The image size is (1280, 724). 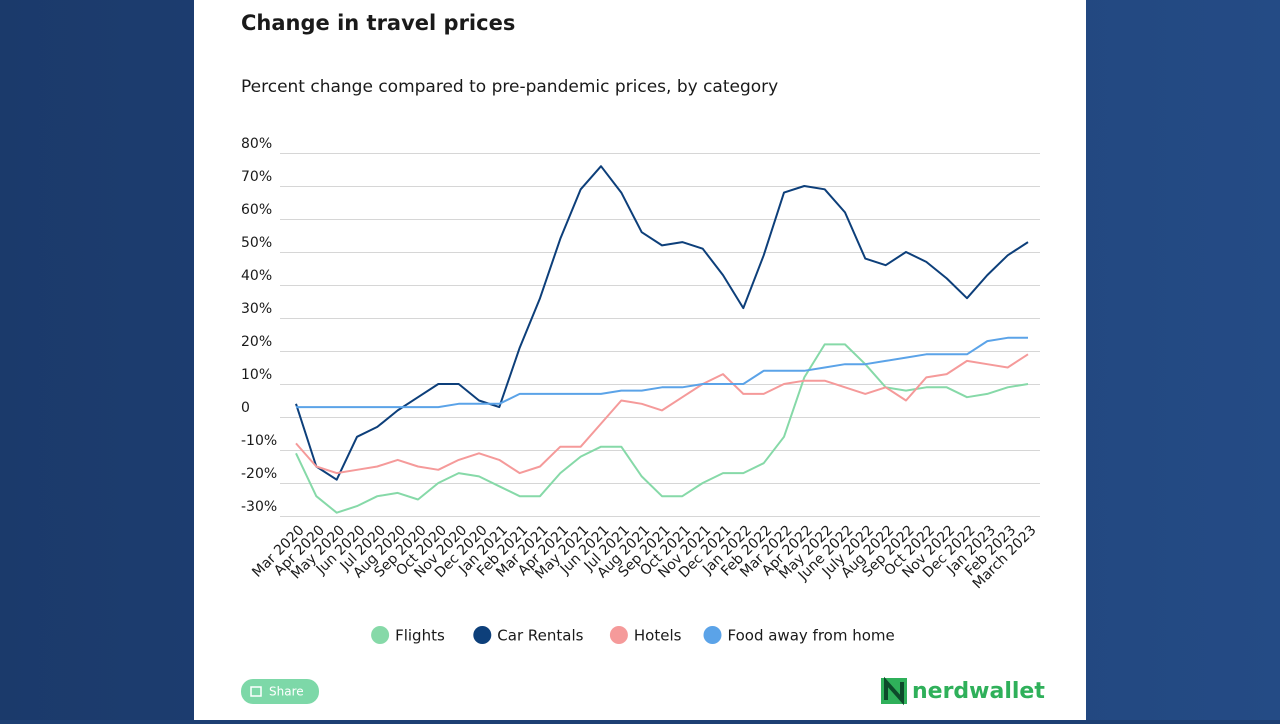 I want to click on logo: nerdwallet, so click(x=963, y=691).